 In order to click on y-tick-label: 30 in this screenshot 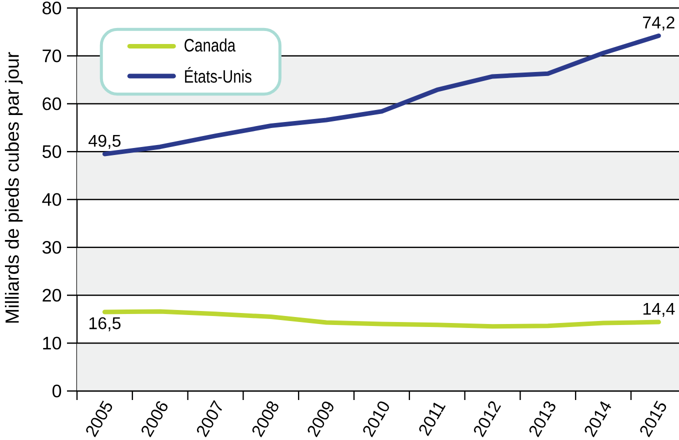, I will do `click(52, 247)`.